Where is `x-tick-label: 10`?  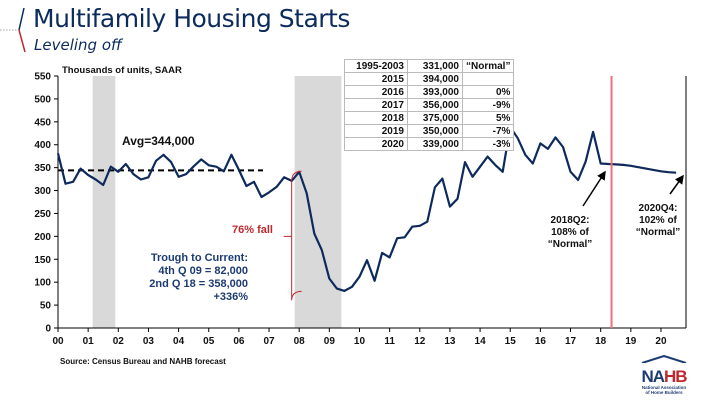
x-tick-label: 10 is located at coordinates (360, 341).